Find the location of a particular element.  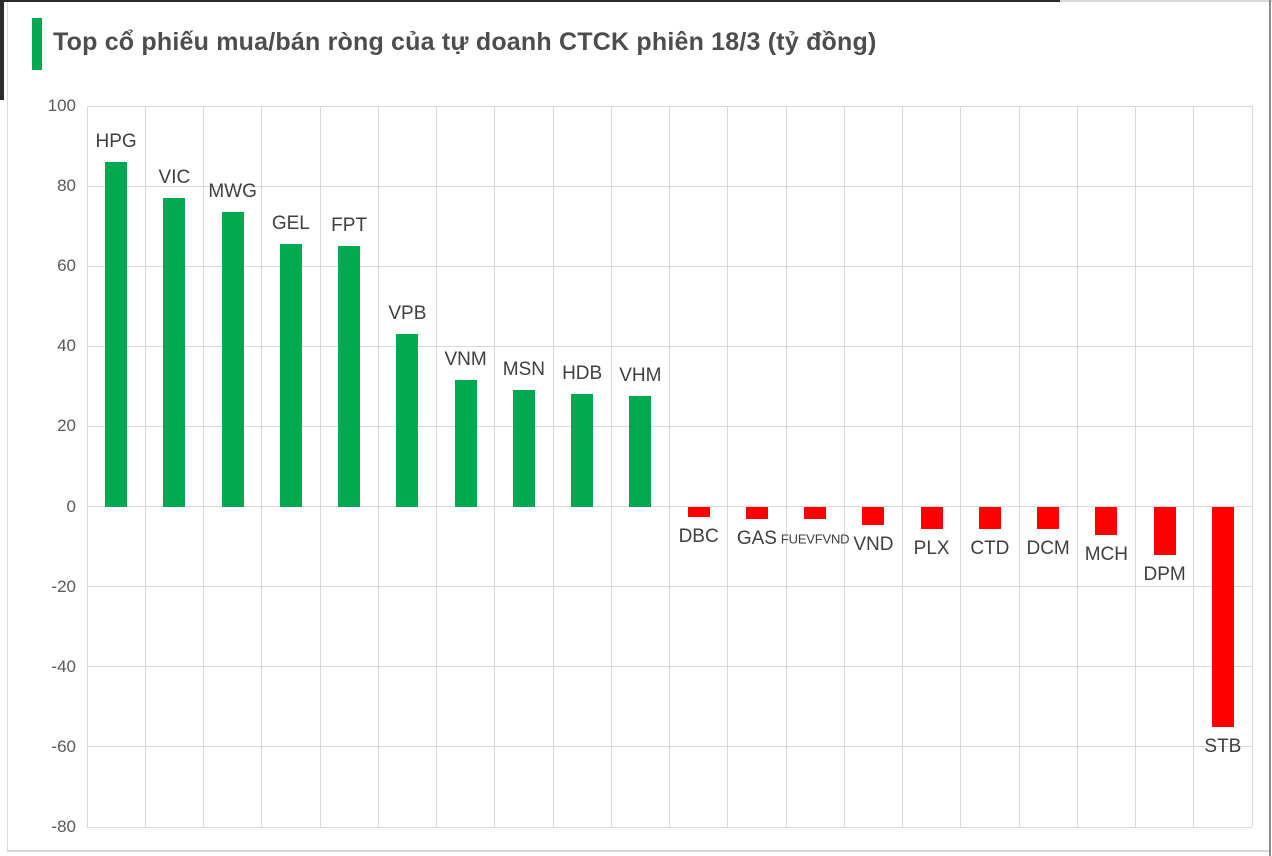

bar-FUEVFVND is located at coordinates (815, 512).